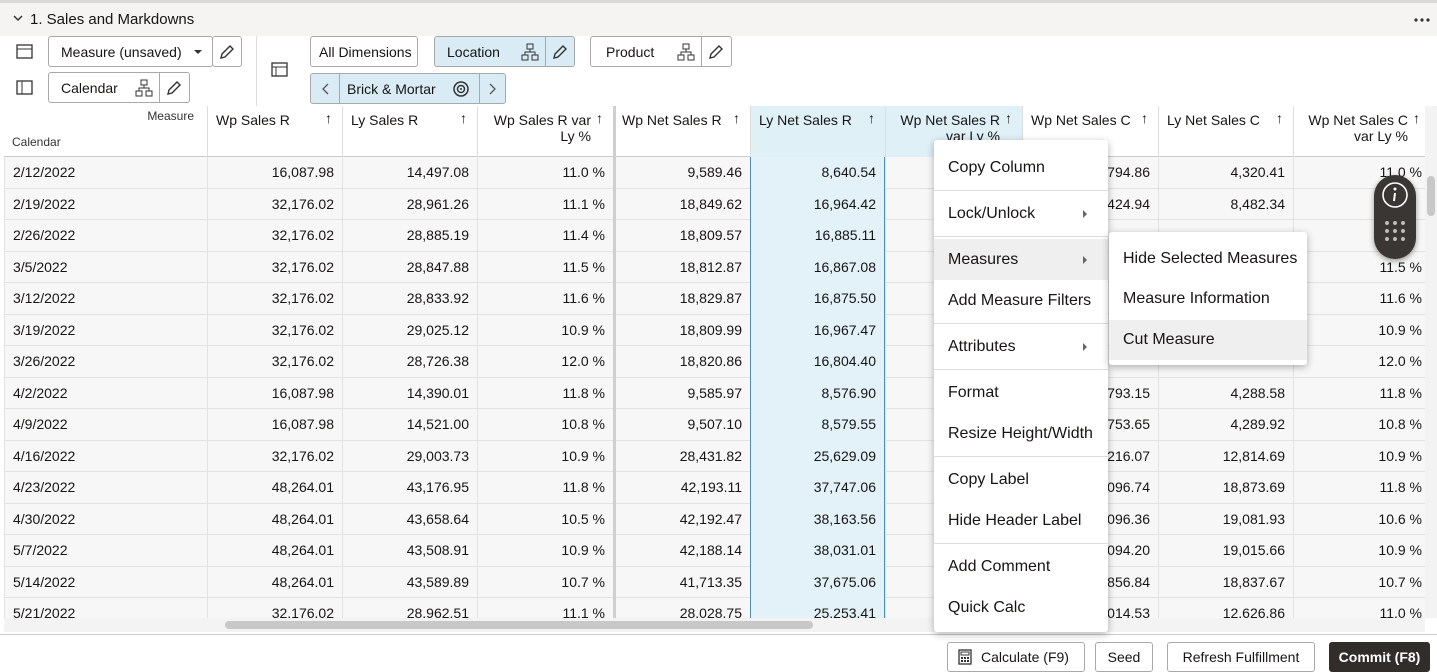 The width and height of the screenshot is (1437, 672). I want to click on next-icon, so click(492, 89).